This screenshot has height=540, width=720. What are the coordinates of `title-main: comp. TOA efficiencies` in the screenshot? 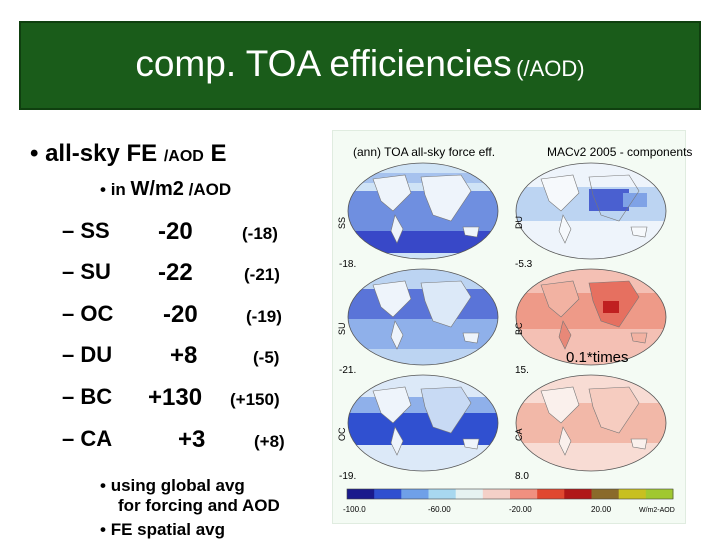 It's located at (323, 63).